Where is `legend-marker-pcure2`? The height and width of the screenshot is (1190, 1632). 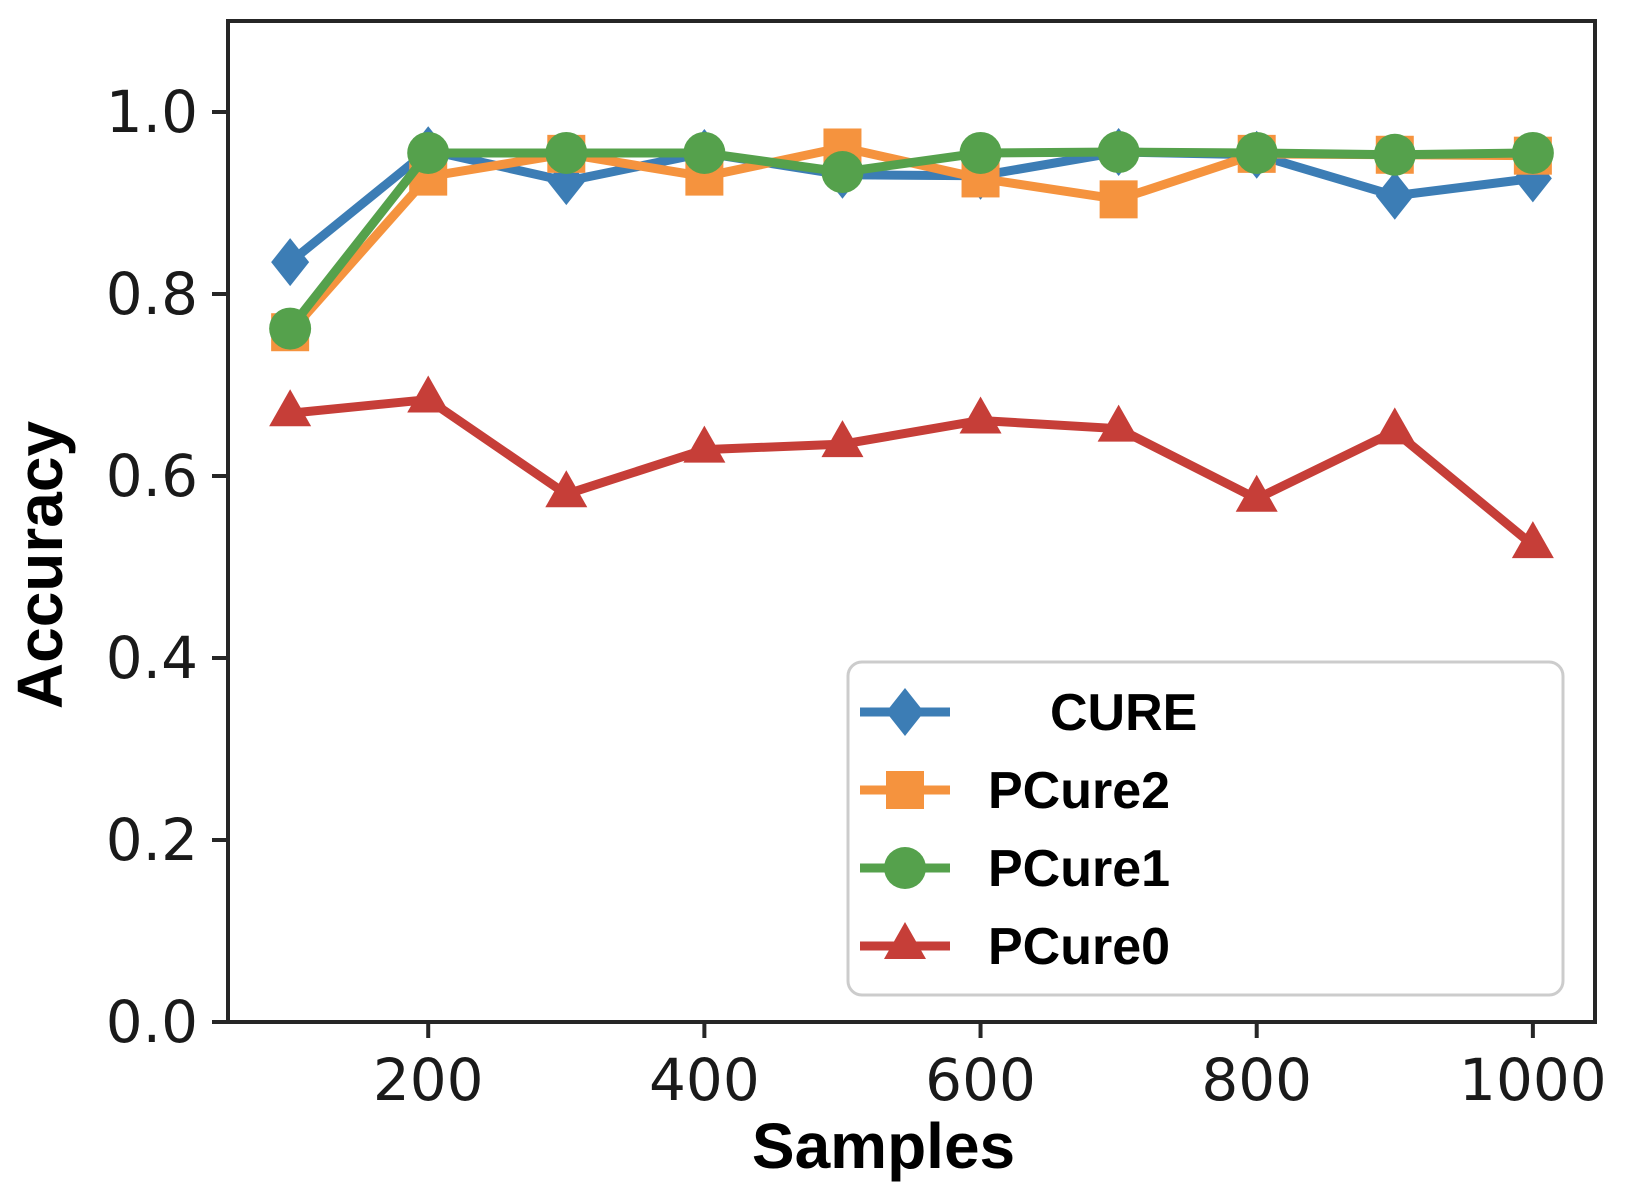 legend-marker-pcure2 is located at coordinates (905, 790).